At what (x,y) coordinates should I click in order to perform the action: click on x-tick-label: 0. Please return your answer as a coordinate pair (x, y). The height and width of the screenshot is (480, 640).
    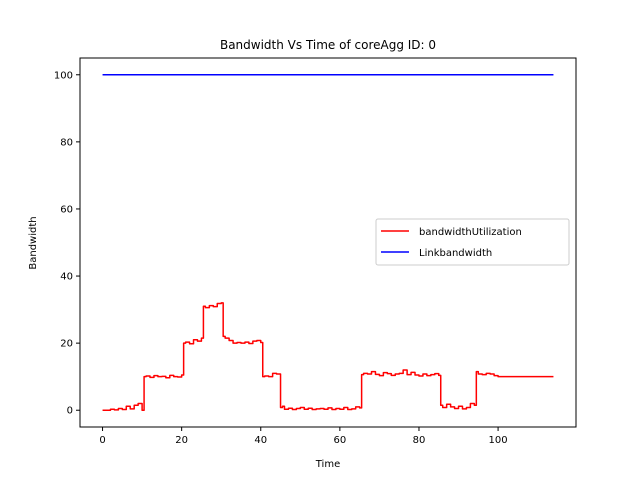
    Looking at the image, I should click on (102, 440).